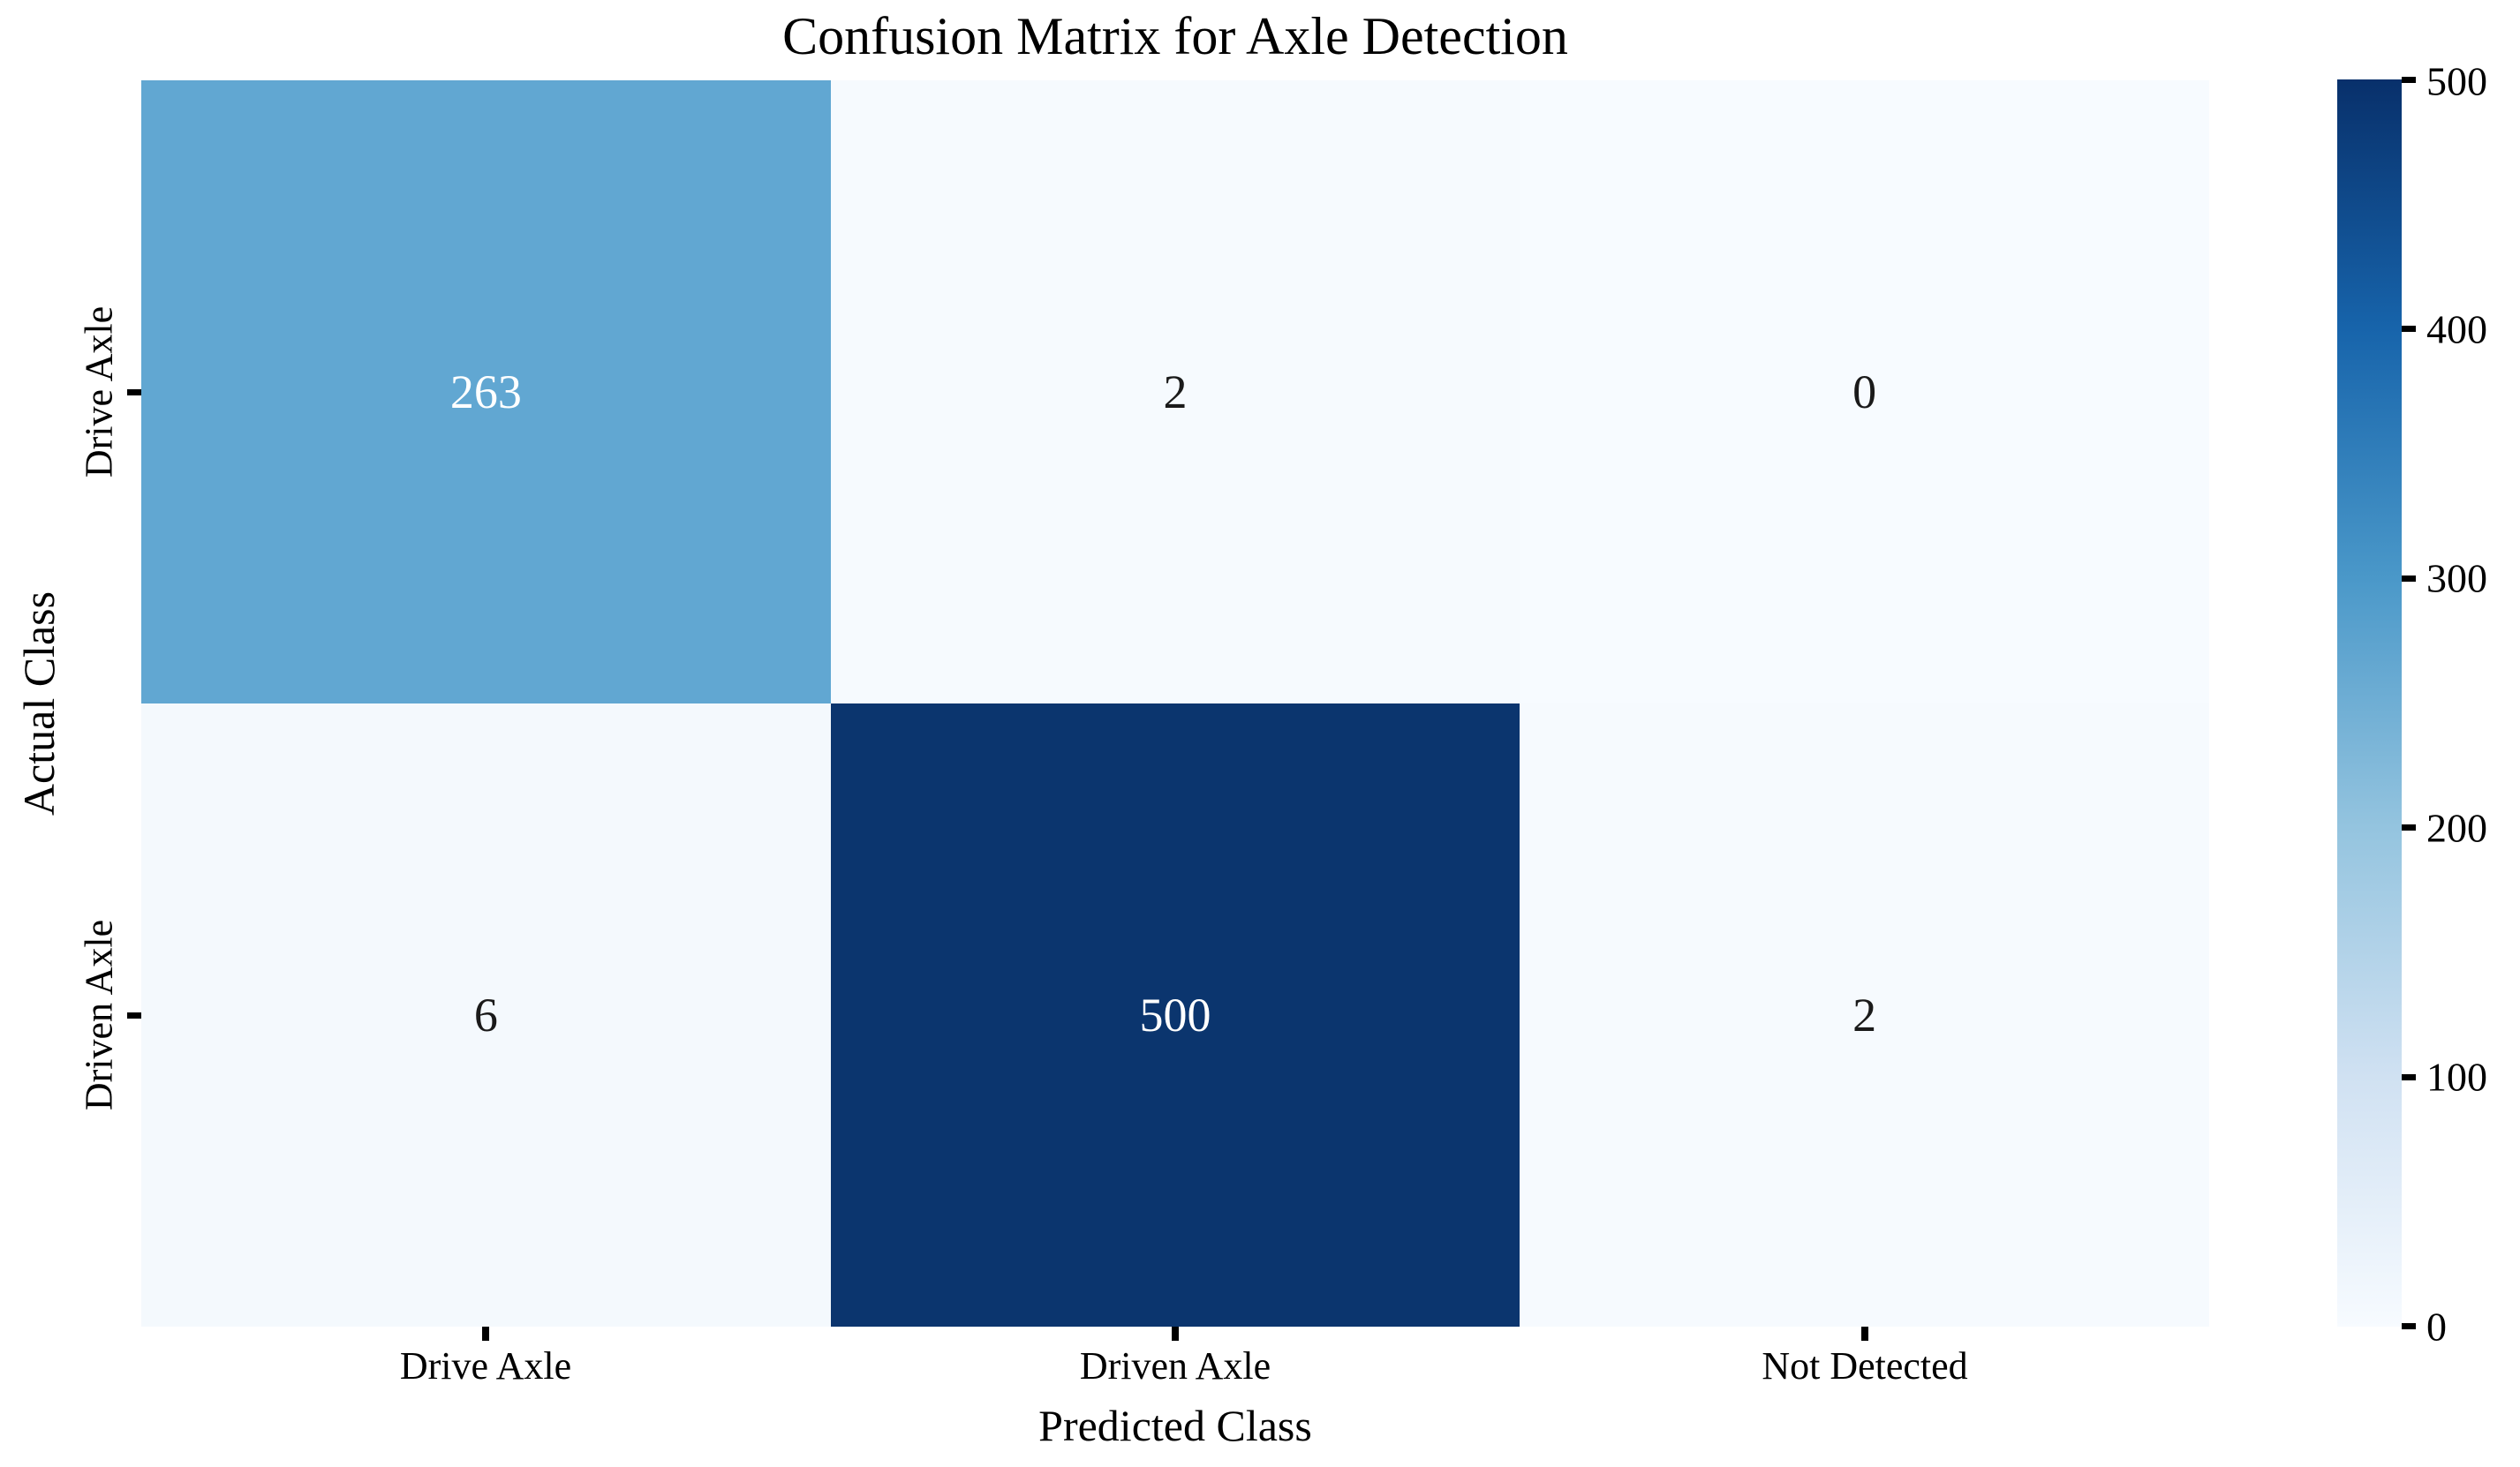  What do you see at coordinates (2436, 1327) in the screenshot?
I see `colorbar-tick-label: 0` at bounding box center [2436, 1327].